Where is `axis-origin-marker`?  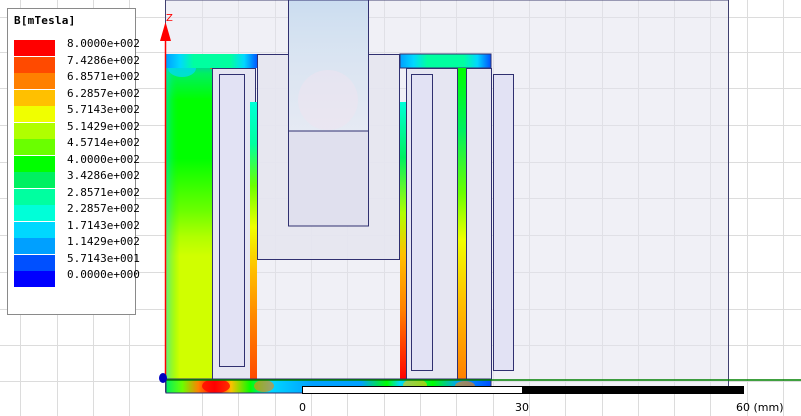
axis-origin-marker is located at coordinates (163, 378).